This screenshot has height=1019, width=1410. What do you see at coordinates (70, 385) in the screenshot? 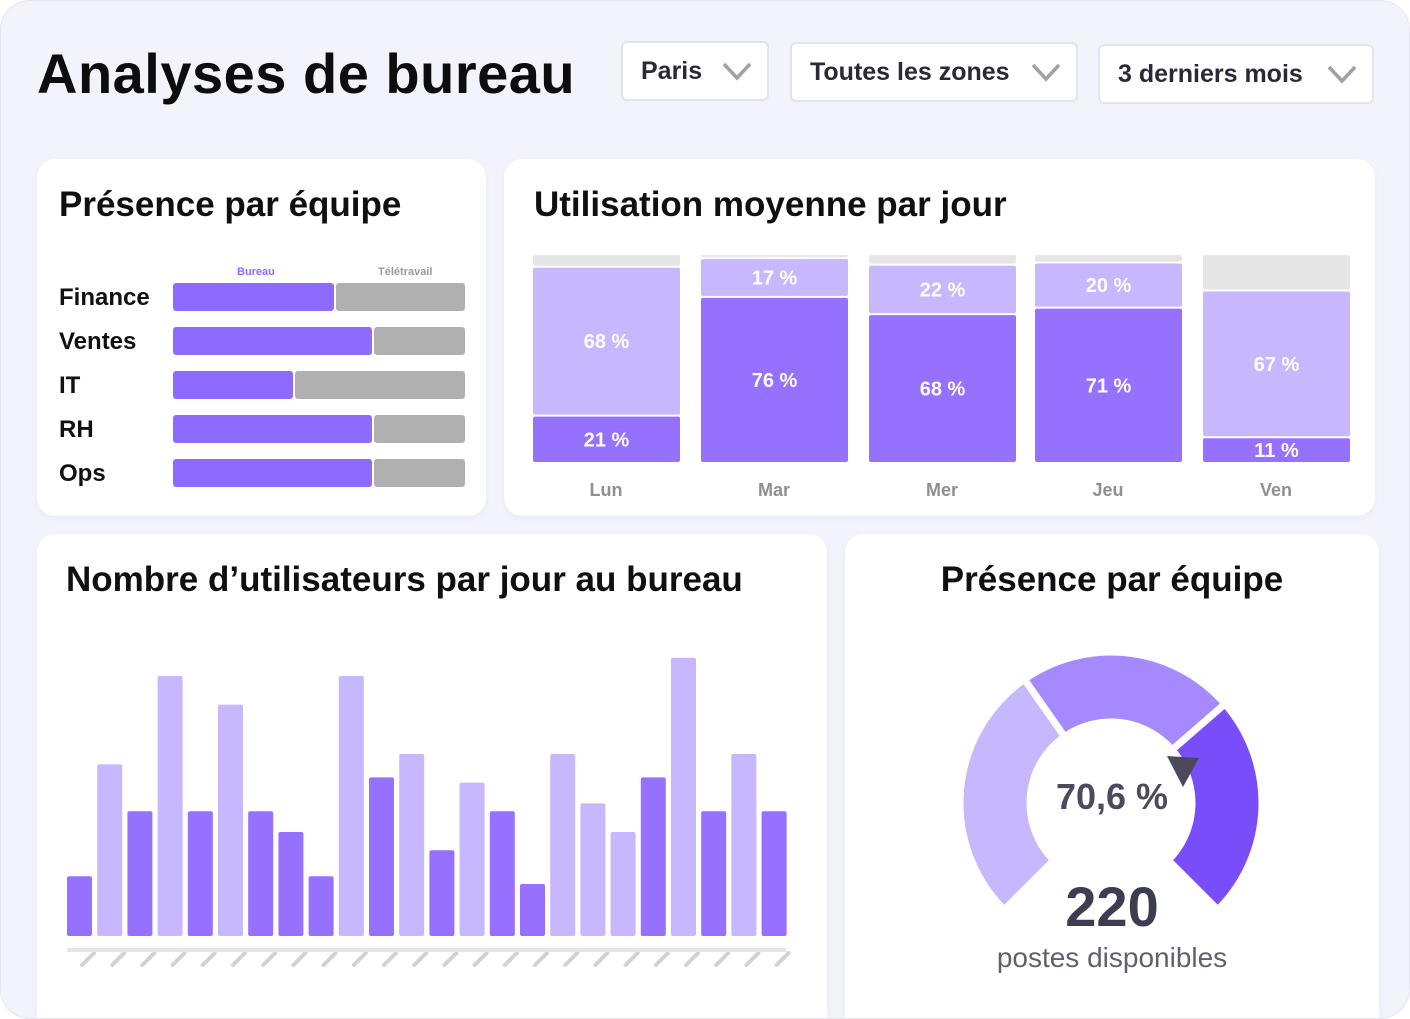
I see `team-label: IT` at bounding box center [70, 385].